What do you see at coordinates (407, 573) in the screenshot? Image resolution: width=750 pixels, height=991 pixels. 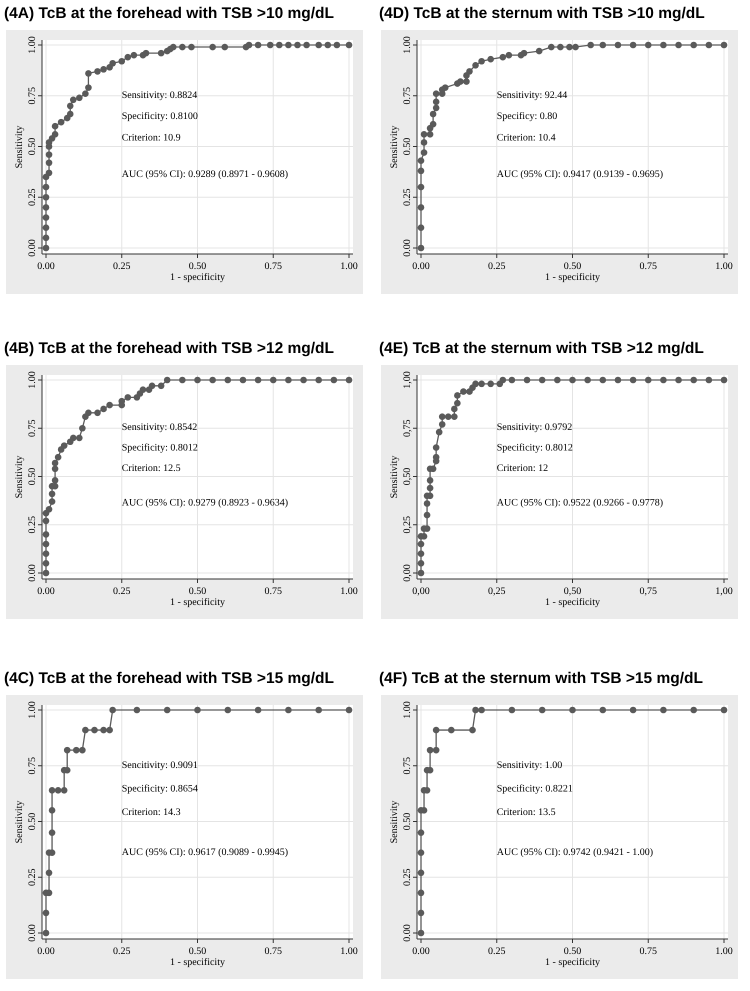 I see `y-tick-label: 0,00` at bounding box center [407, 573].